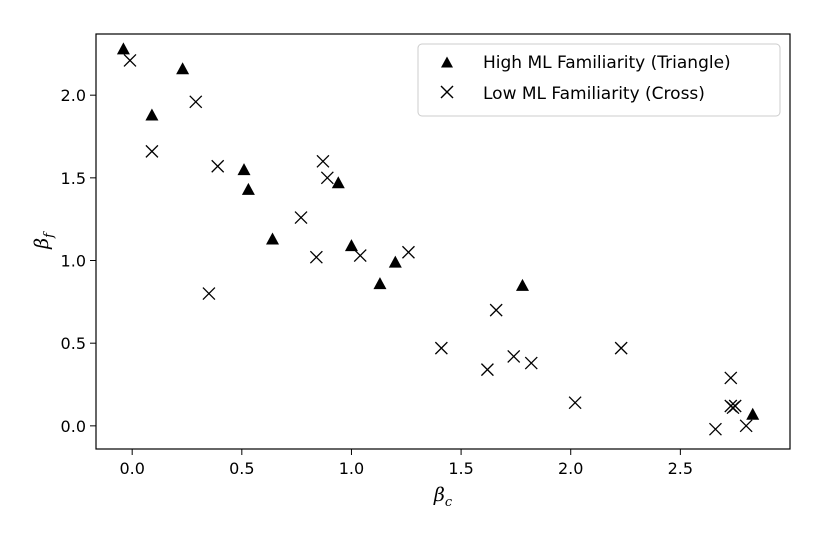 The height and width of the screenshot is (533, 831). Describe the element at coordinates (570, 468) in the screenshot. I see `x-tick-label: 2.0` at that location.